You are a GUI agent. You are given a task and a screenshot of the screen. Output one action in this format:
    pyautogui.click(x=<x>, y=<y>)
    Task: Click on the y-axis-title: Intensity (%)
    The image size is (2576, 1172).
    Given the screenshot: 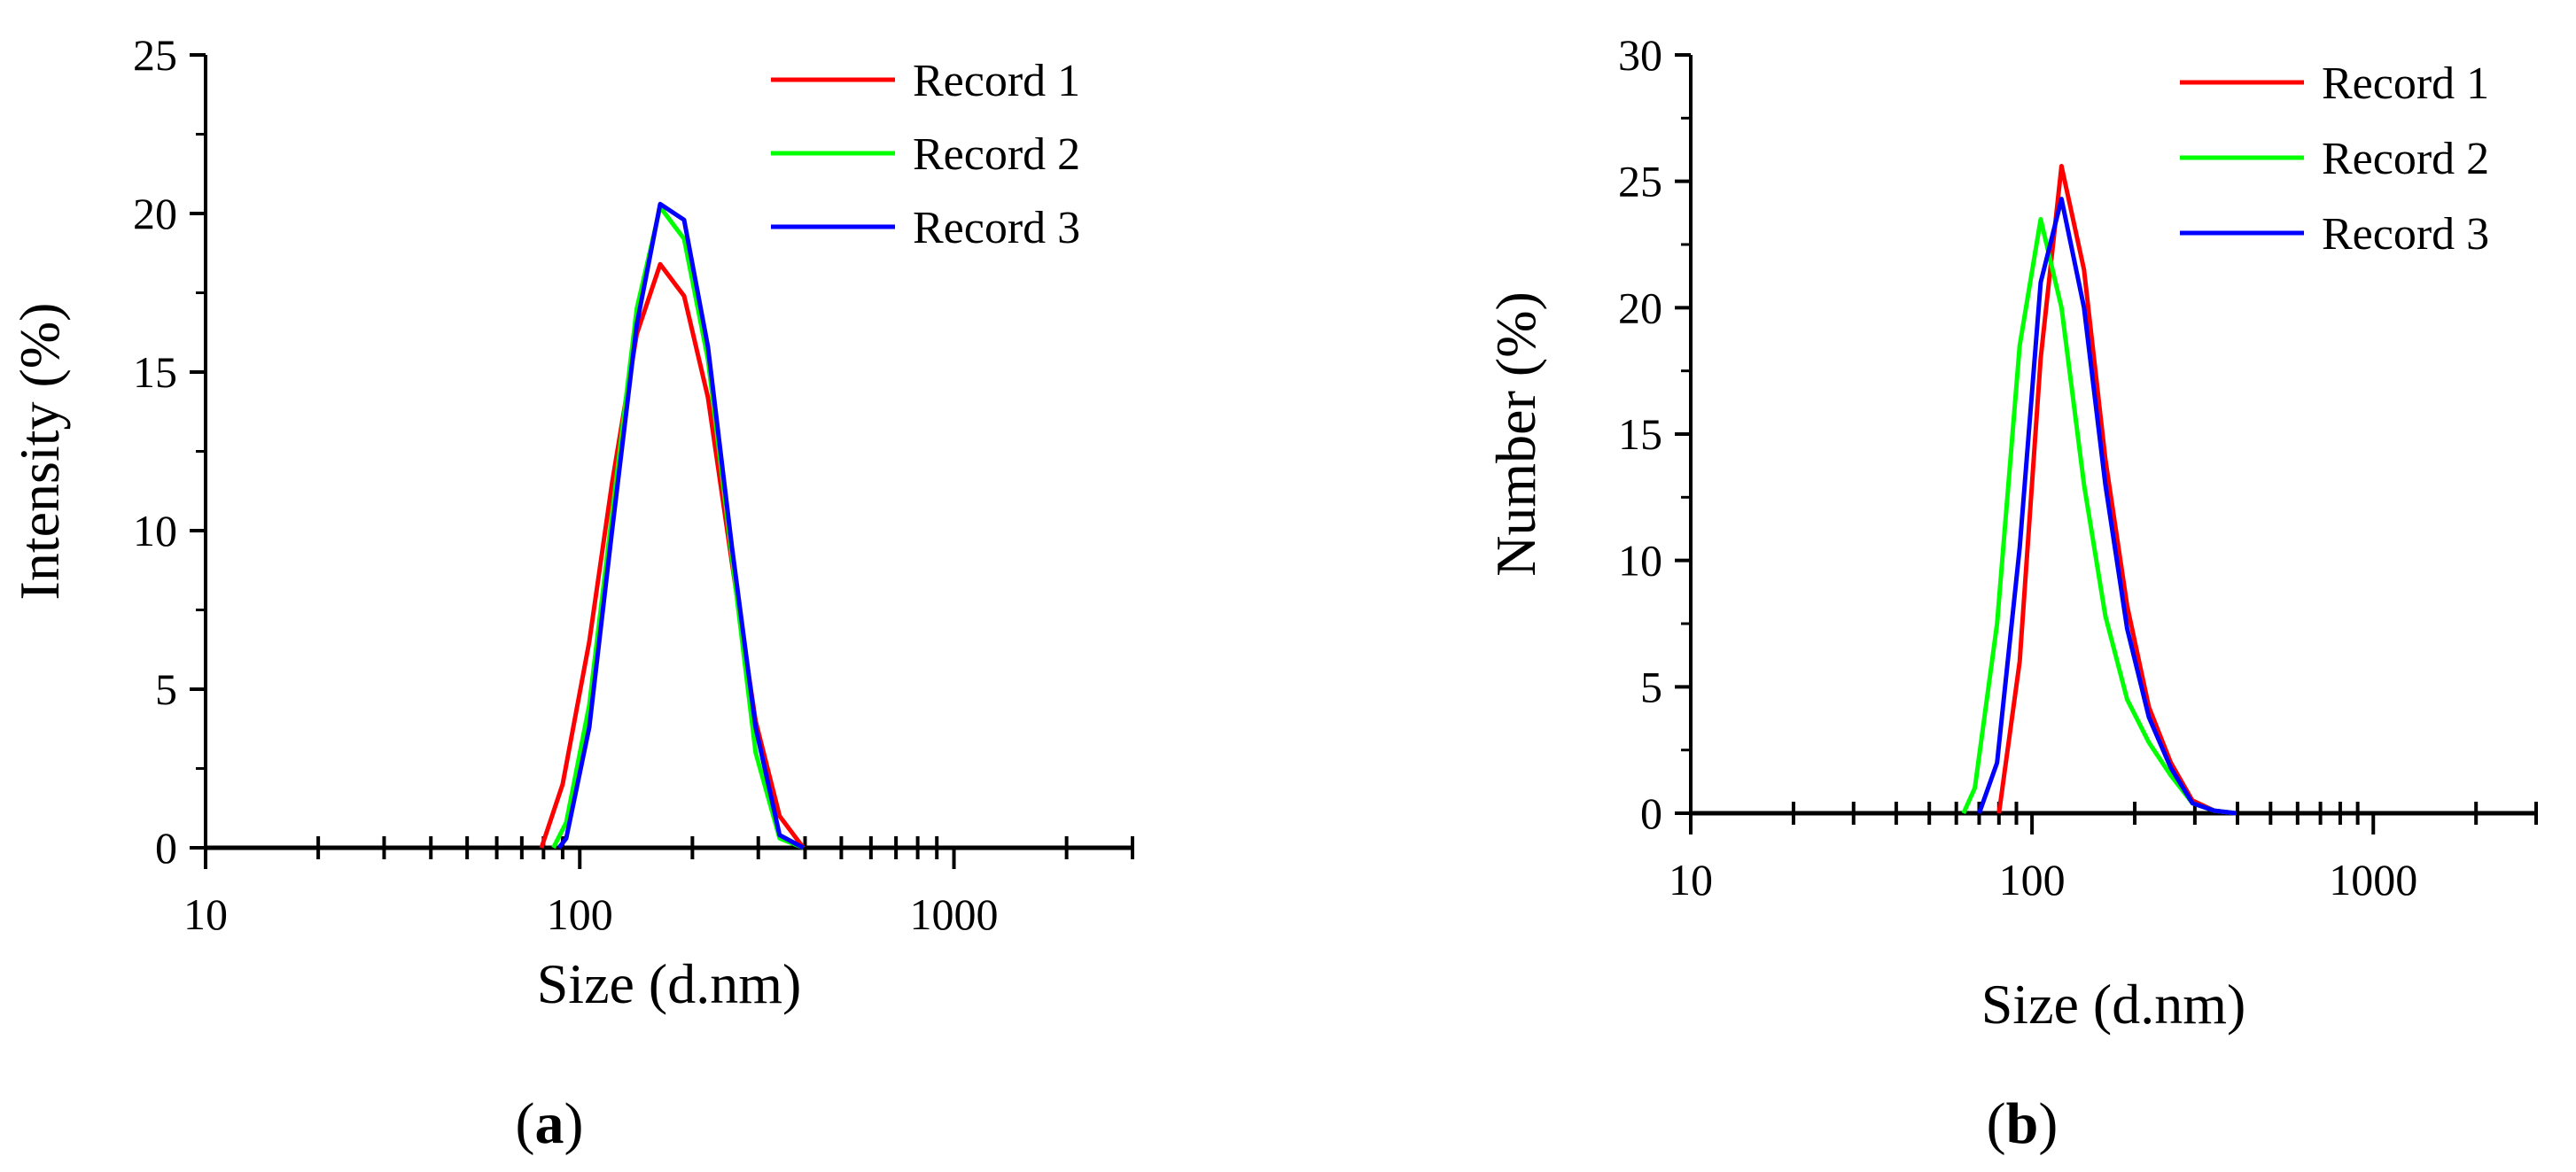 What is the action you would take?
    pyautogui.click(x=39, y=452)
    